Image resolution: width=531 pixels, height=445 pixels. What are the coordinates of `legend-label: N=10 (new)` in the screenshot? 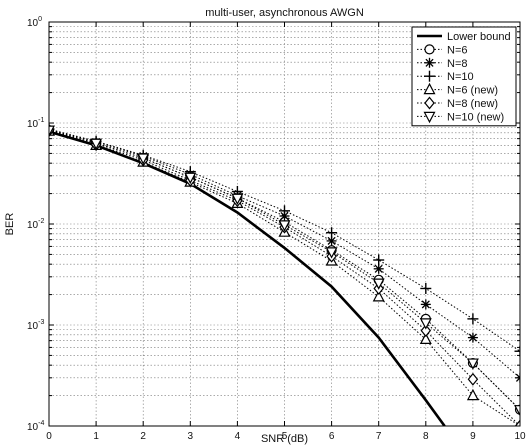 It's located at (475, 117).